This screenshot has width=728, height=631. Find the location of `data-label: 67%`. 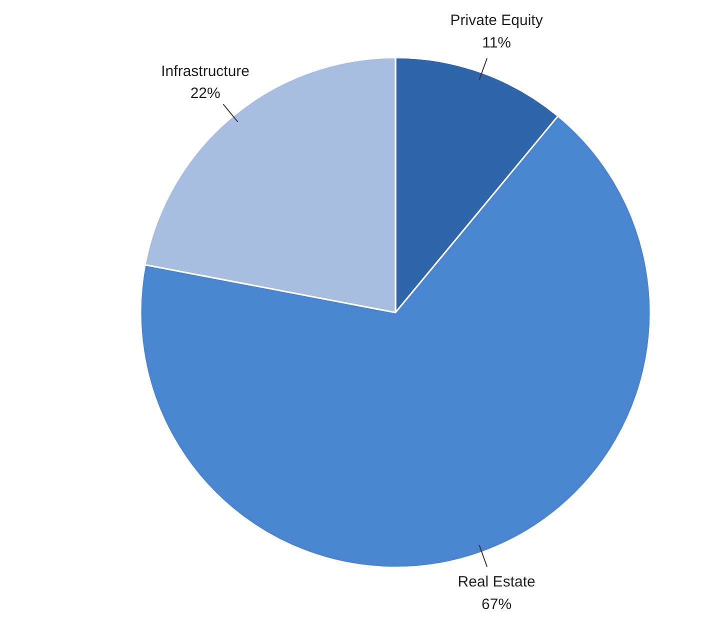

data-label: 67% is located at coordinates (497, 604).